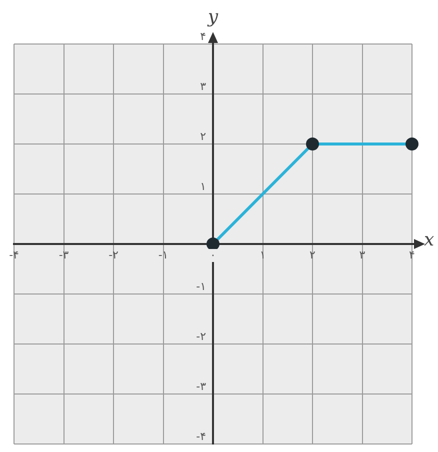  What do you see at coordinates (412, 255) in the screenshot?
I see `x-tick-label: ۴` at bounding box center [412, 255].